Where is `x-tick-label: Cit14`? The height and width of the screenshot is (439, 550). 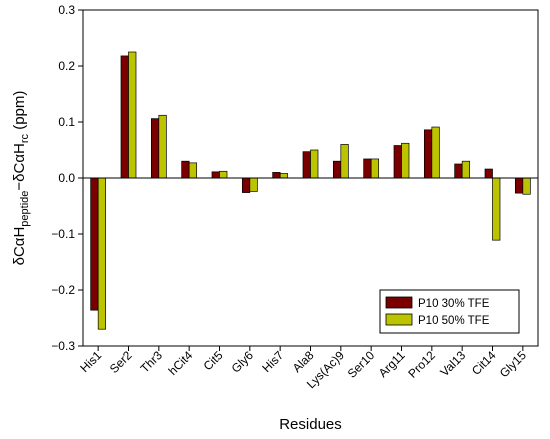
x-tick-label: Cit14 is located at coordinates (484, 363).